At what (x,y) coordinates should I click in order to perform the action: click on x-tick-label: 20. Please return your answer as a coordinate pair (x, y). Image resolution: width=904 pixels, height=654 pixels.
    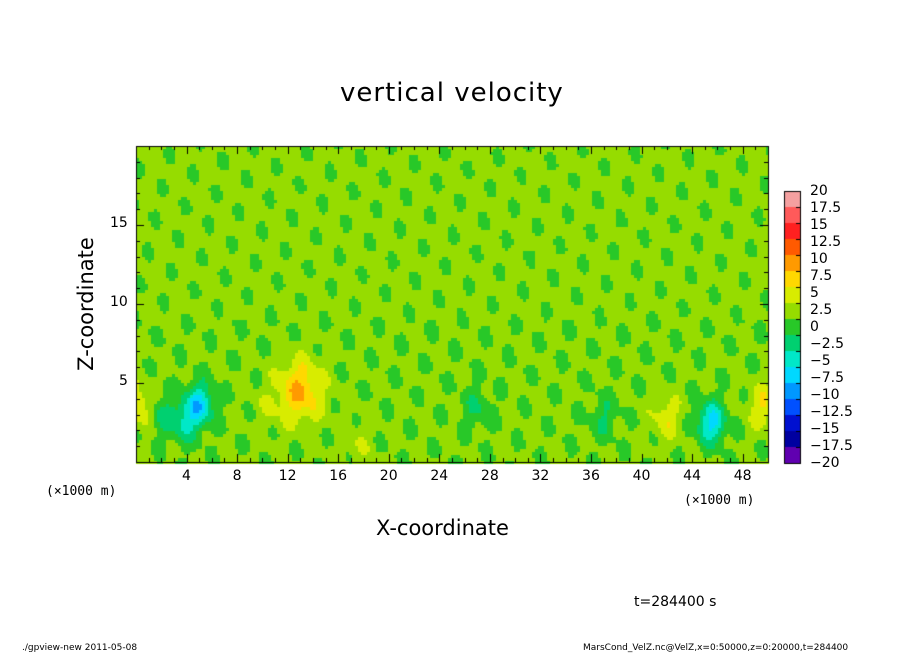
    Looking at the image, I should click on (388, 476).